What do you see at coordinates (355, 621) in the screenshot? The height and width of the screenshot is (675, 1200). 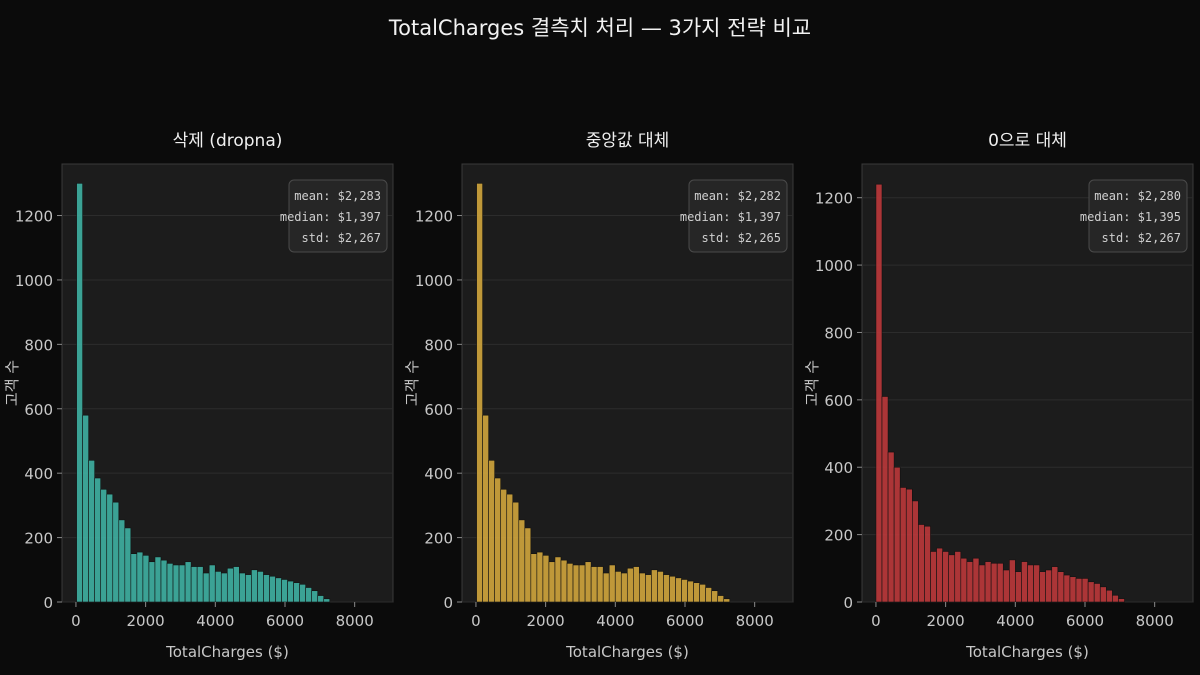 I see `x-tick-label: 8000` at bounding box center [355, 621].